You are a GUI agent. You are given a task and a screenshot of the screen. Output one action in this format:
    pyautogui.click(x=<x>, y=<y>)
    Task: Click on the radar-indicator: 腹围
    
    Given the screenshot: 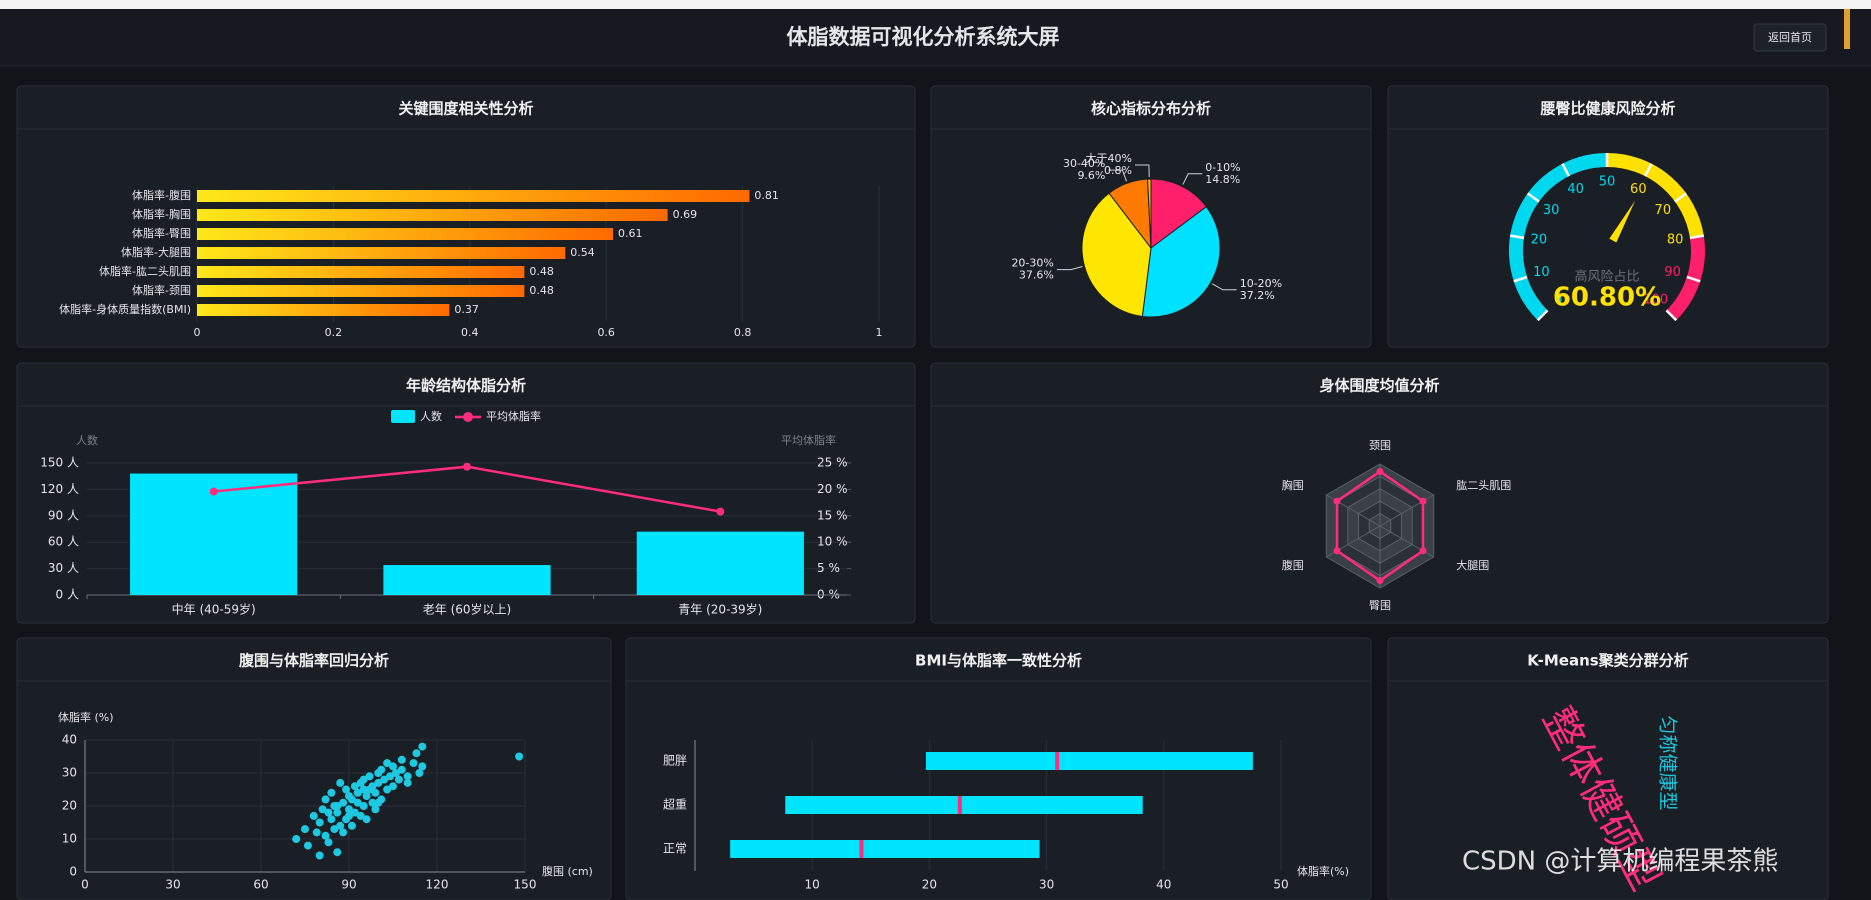 What is the action you would take?
    pyautogui.click(x=1293, y=565)
    